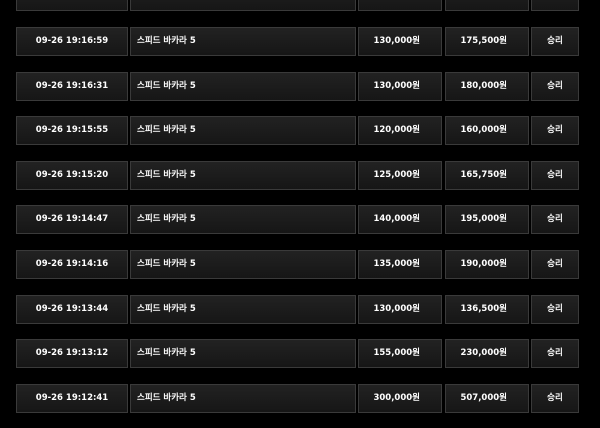 This screenshot has height=428, width=600. I want to click on bet-time: 09-26 19:16:31, so click(72, 86).